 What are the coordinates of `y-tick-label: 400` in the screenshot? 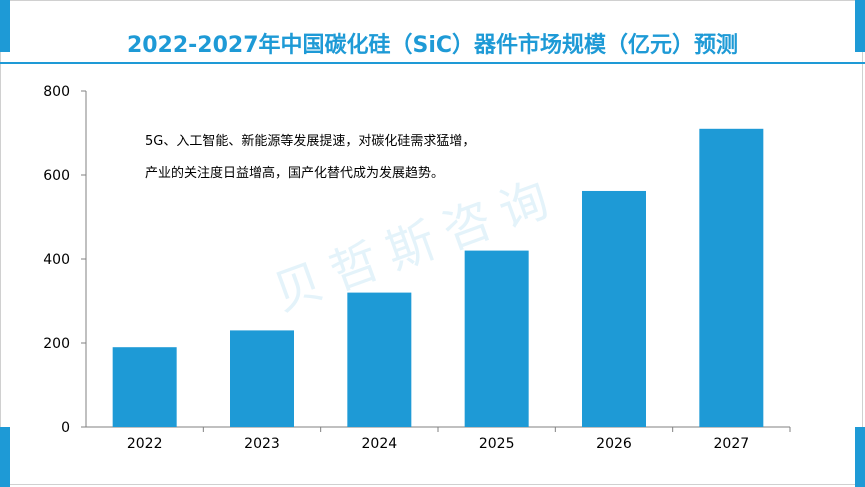 It's located at (56, 260).